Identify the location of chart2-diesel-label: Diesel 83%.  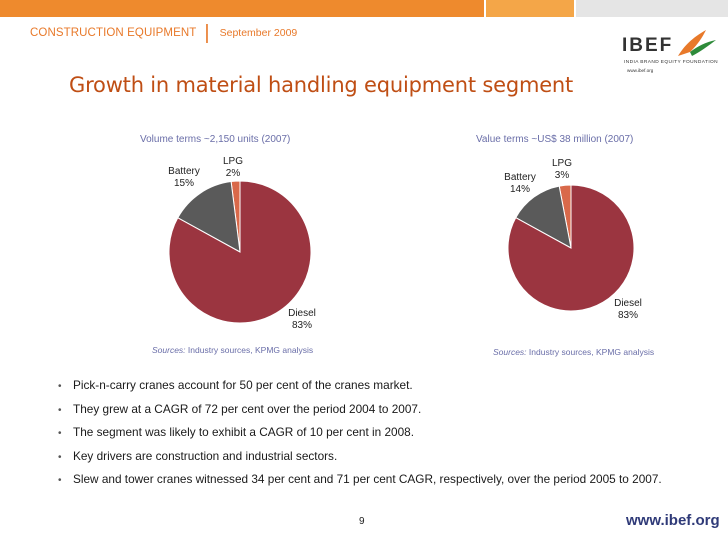
(628, 310).